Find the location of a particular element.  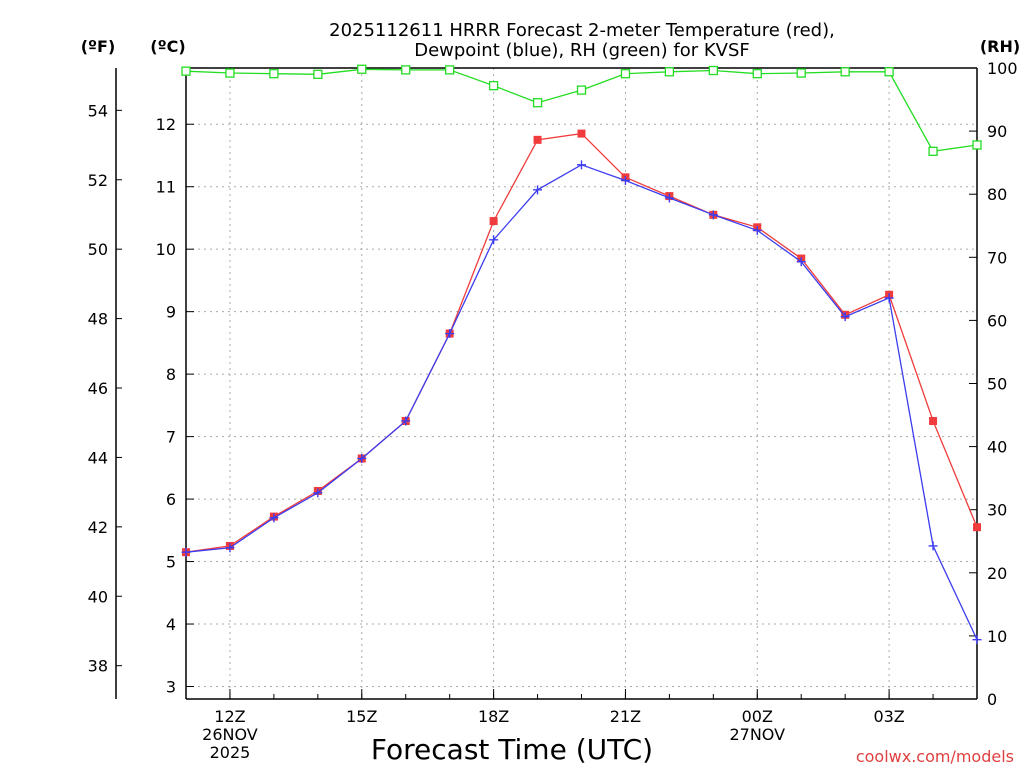

x-tick-label: 15Z is located at coordinates (361, 716).